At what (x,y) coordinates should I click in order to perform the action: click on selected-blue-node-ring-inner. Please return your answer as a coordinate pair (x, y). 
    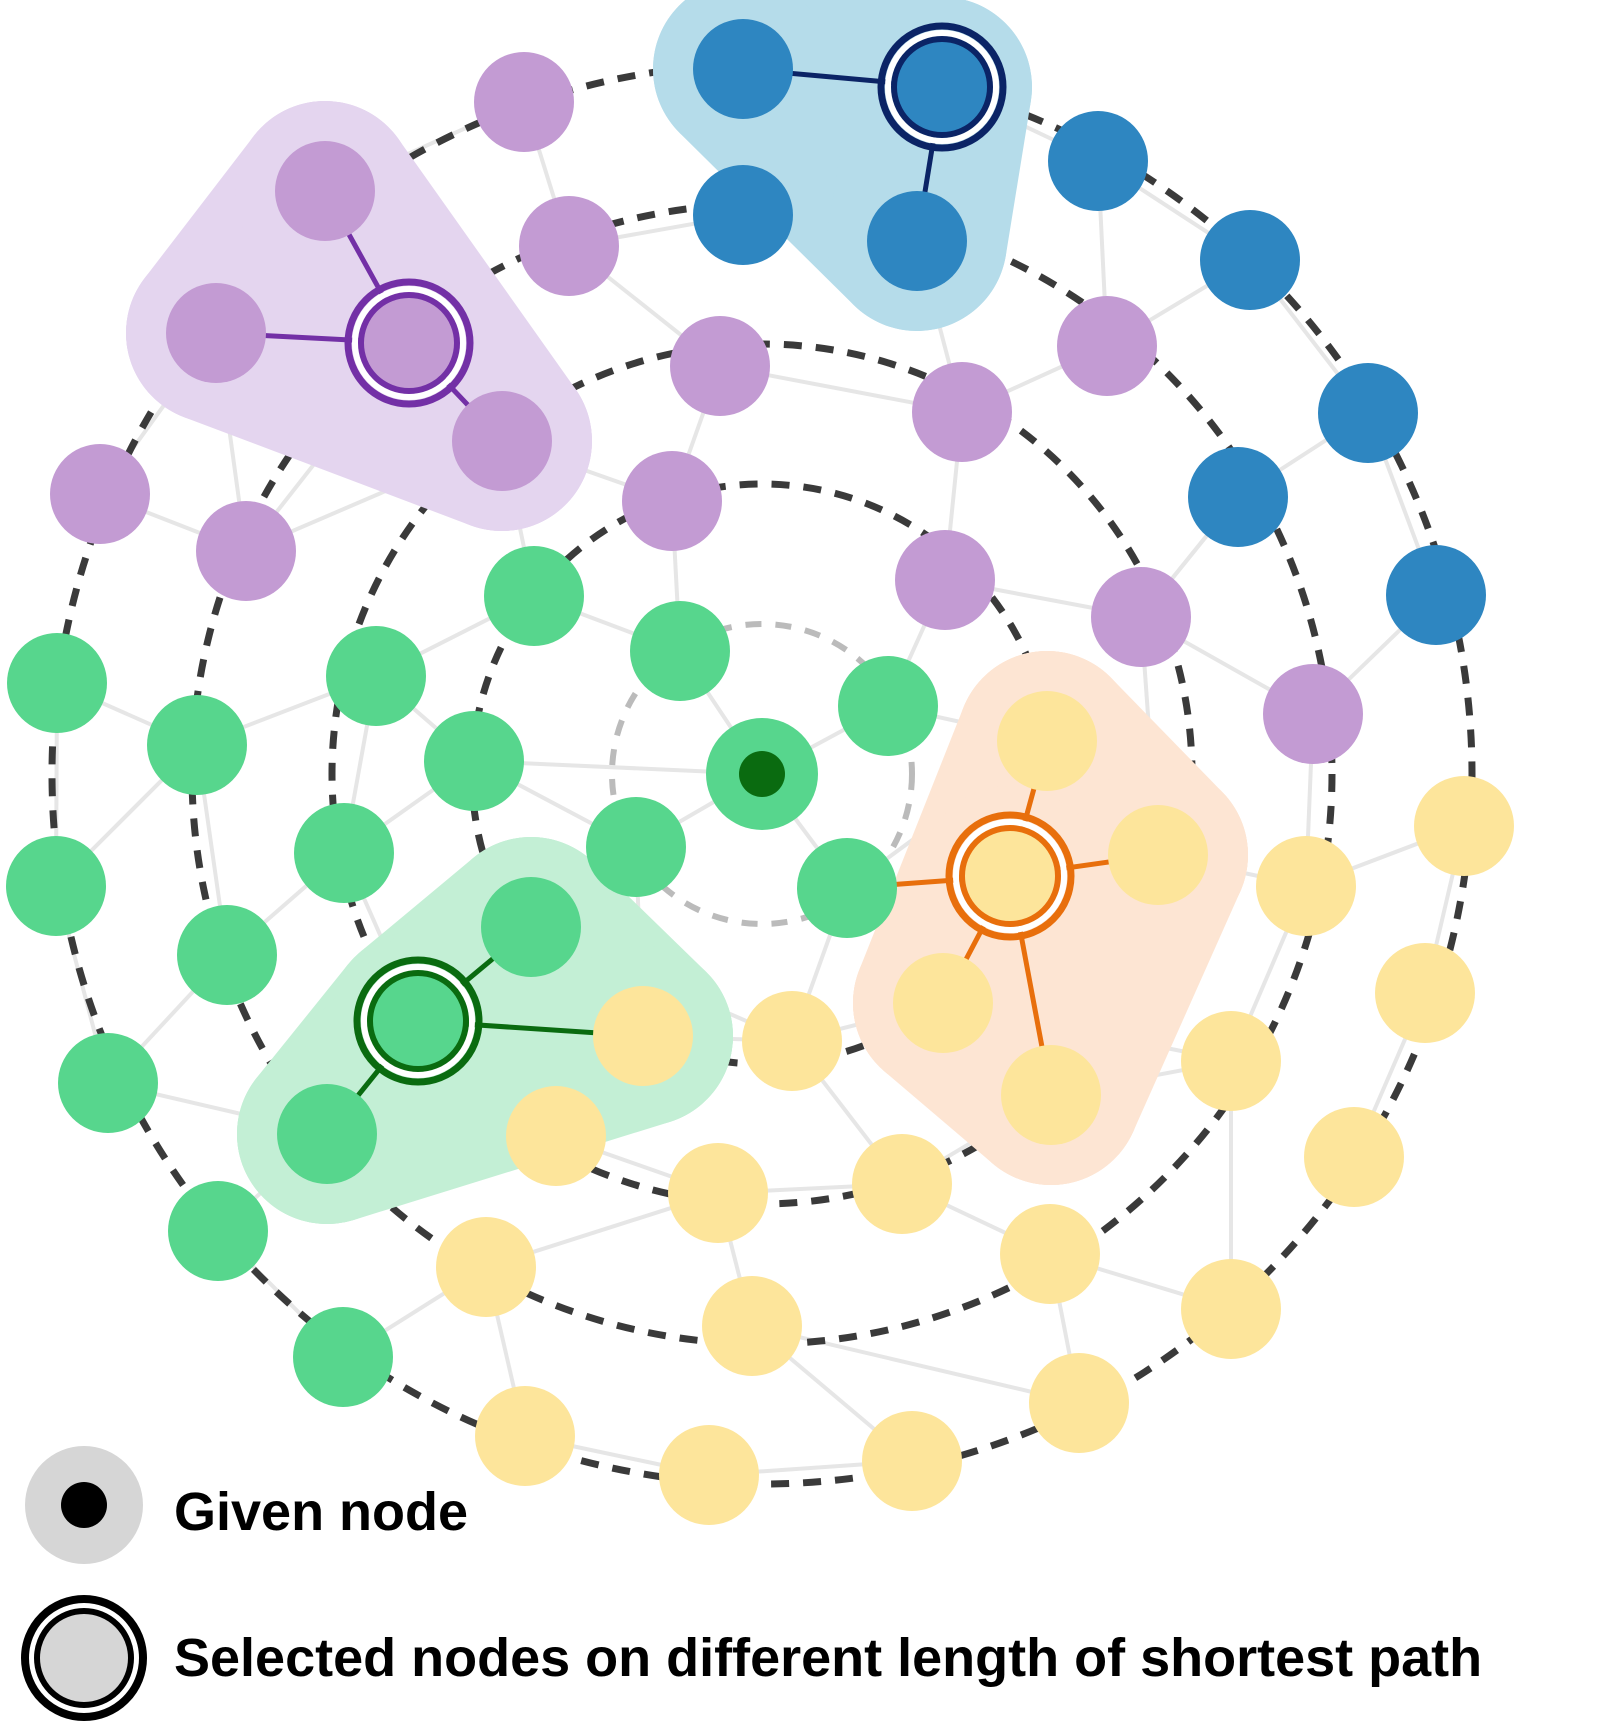
    Looking at the image, I should click on (942, 87).